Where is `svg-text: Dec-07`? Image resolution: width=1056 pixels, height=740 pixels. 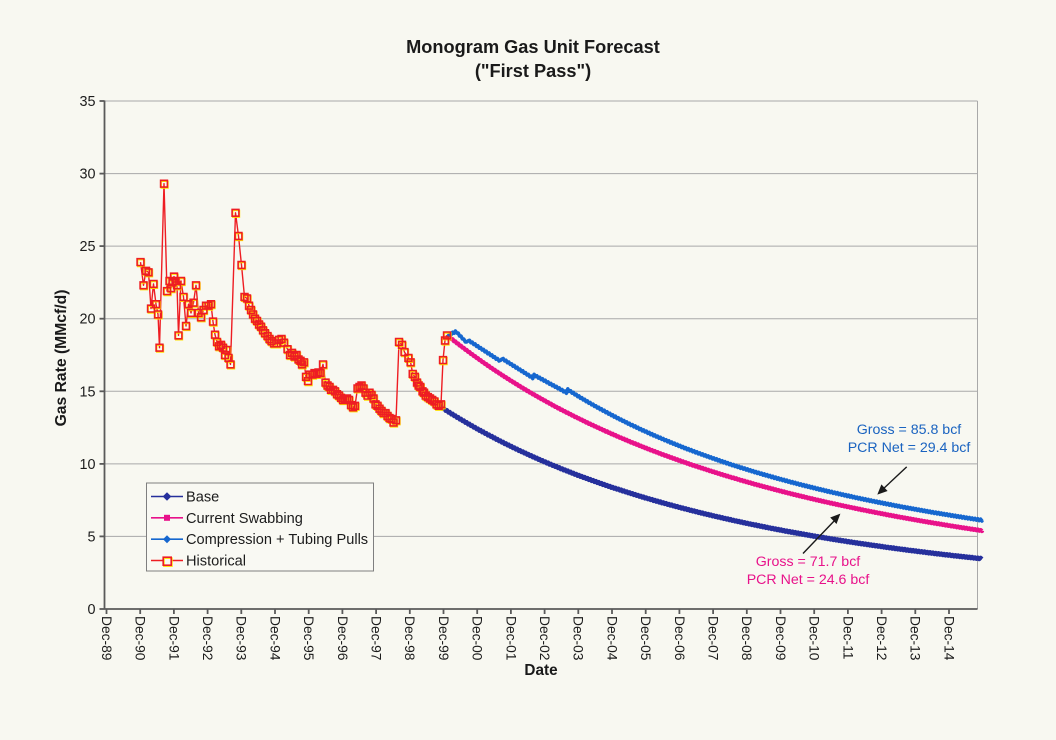
svg-text: Dec-07 is located at coordinates (713, 638).